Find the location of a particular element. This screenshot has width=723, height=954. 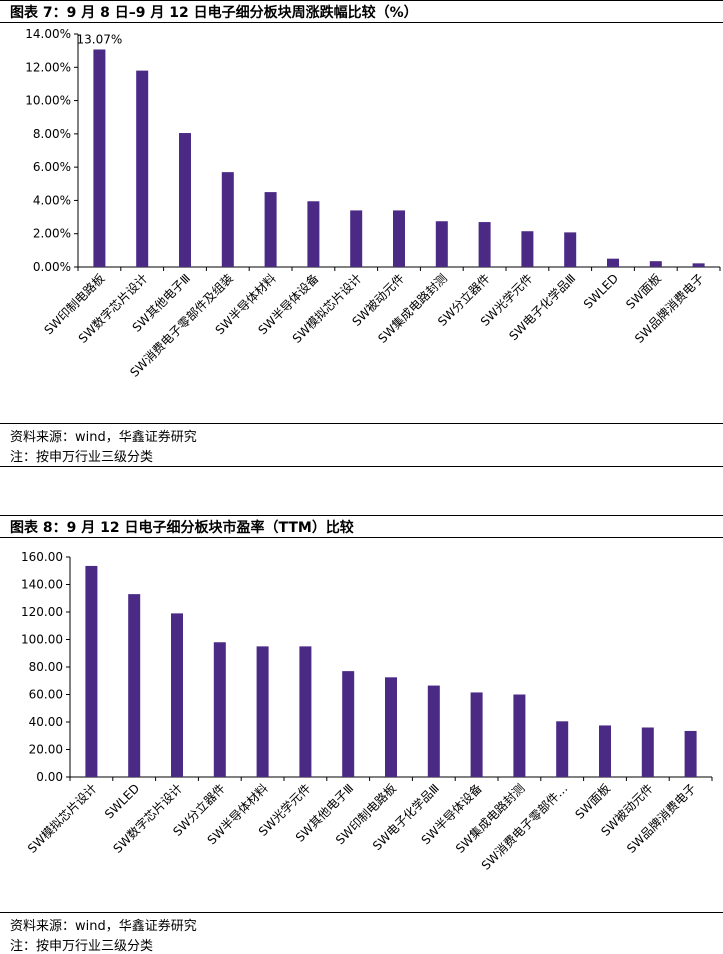

chart2-y-tick-label: 100.00 is located at coordinates (42, 640).